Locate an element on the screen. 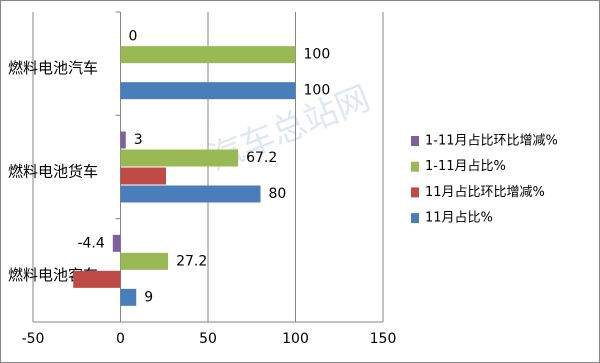 The image size is (600, 363). legend-label: 11月占比% is located at coordinates (459, 218).